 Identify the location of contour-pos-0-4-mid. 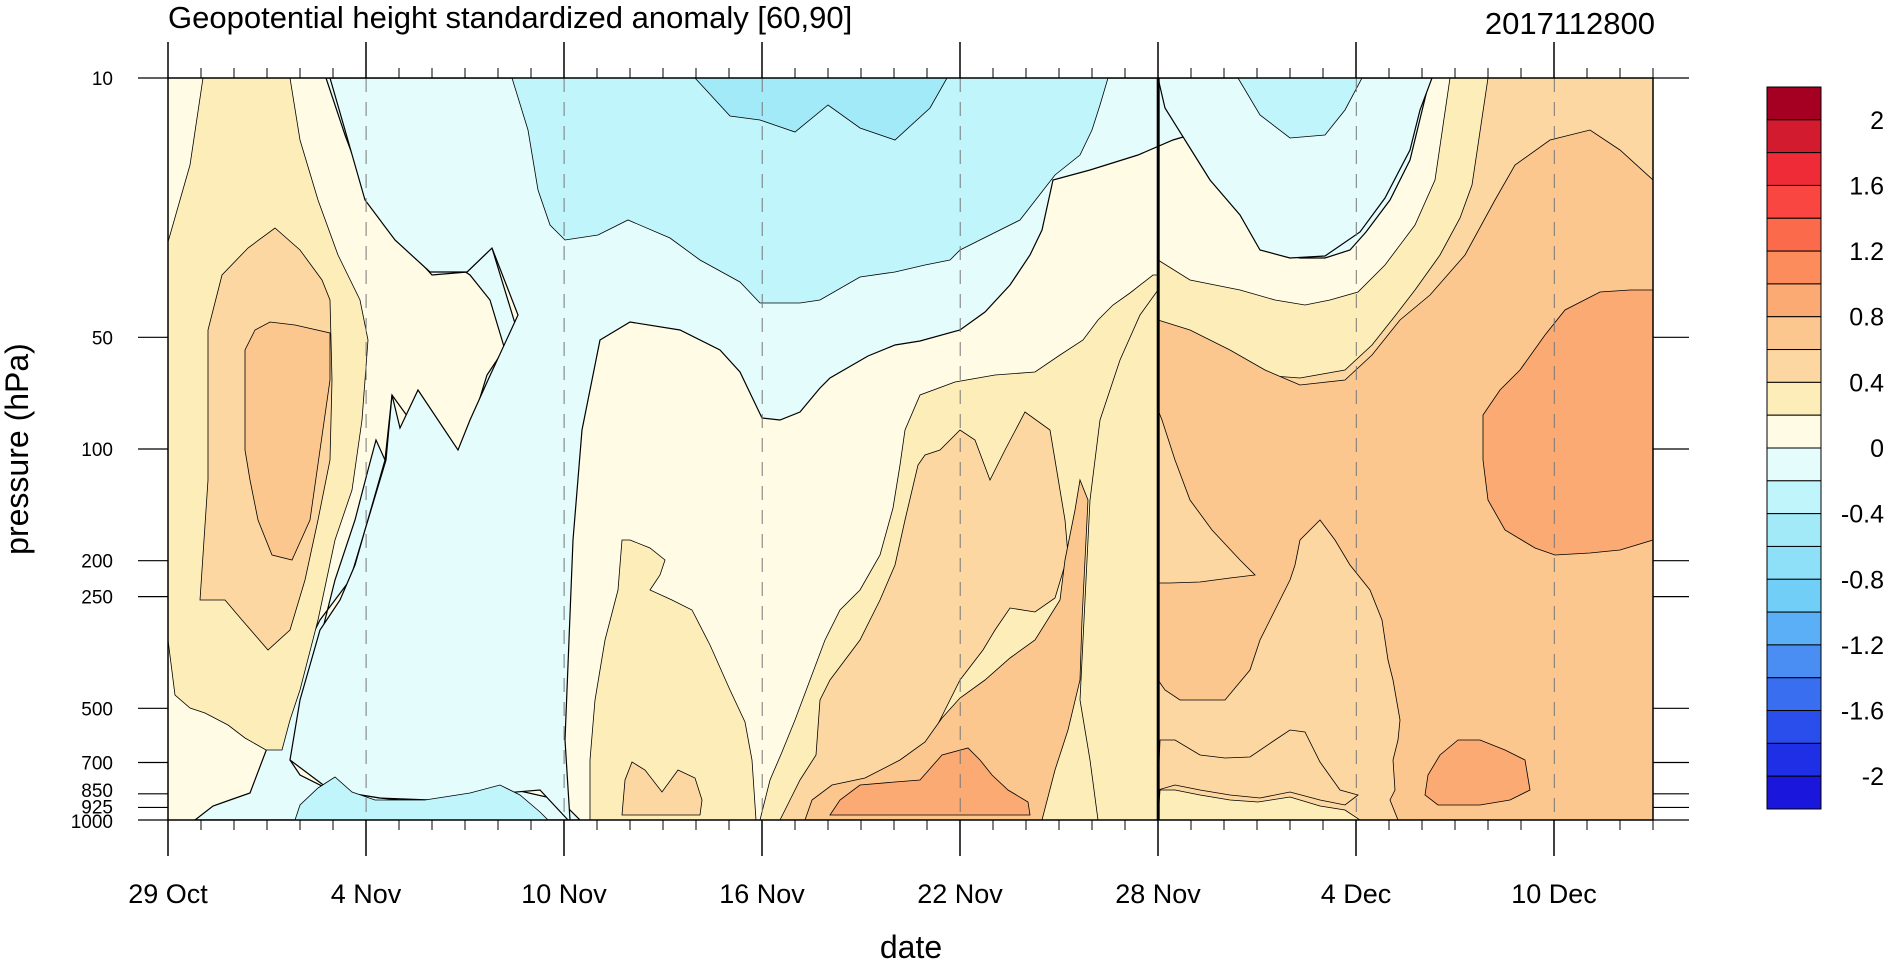
(662, 788).